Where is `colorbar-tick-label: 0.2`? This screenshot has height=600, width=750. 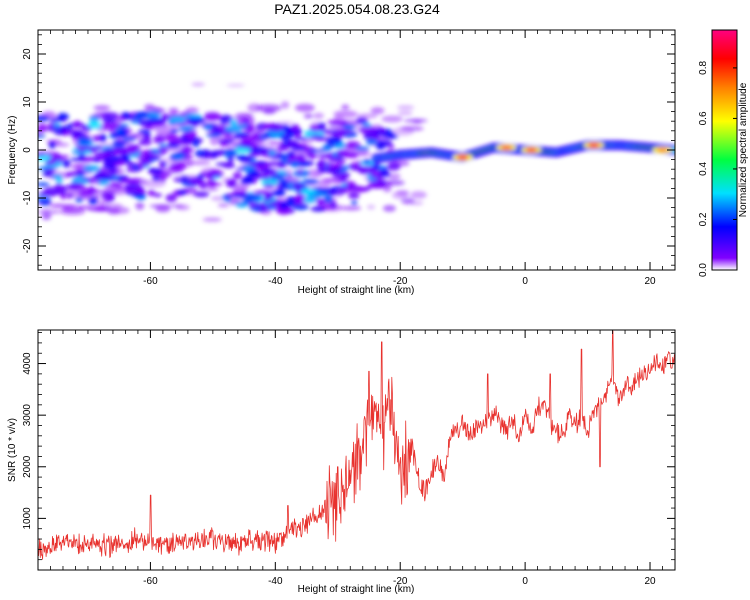
colorbar-tick-label: 0.2 is located at coordinates (703, 219).